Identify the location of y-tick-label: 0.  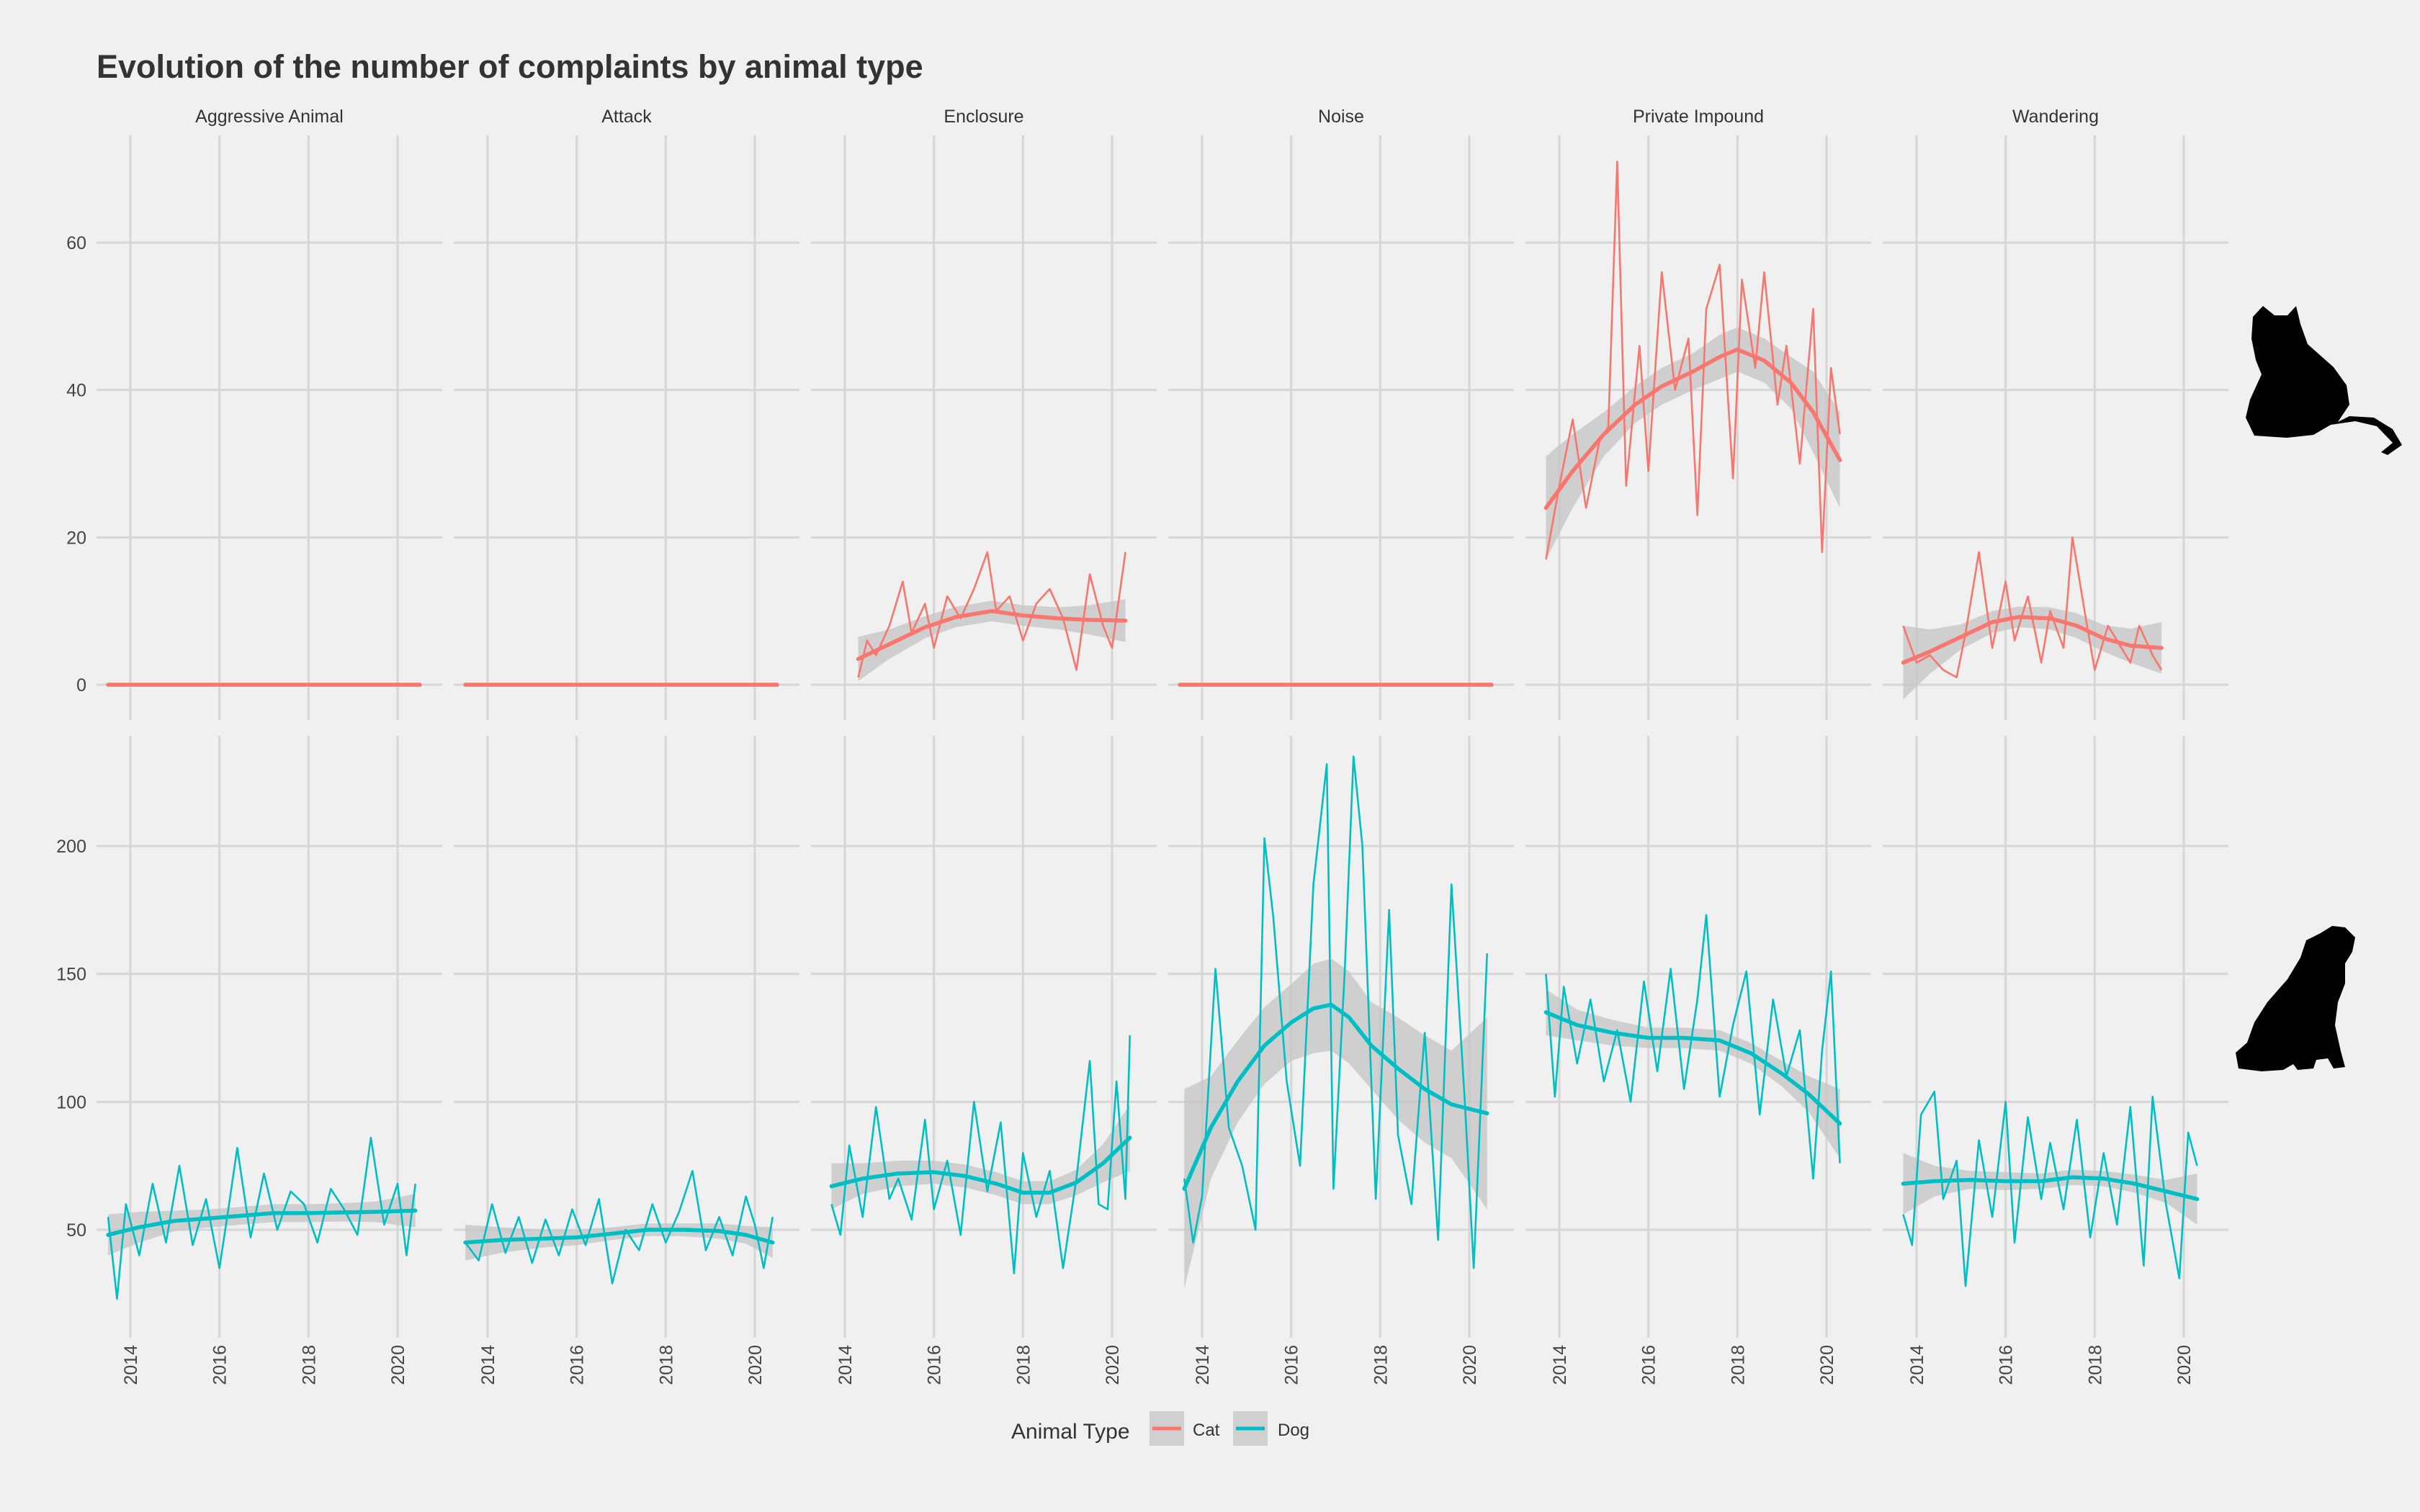
(81, 685).